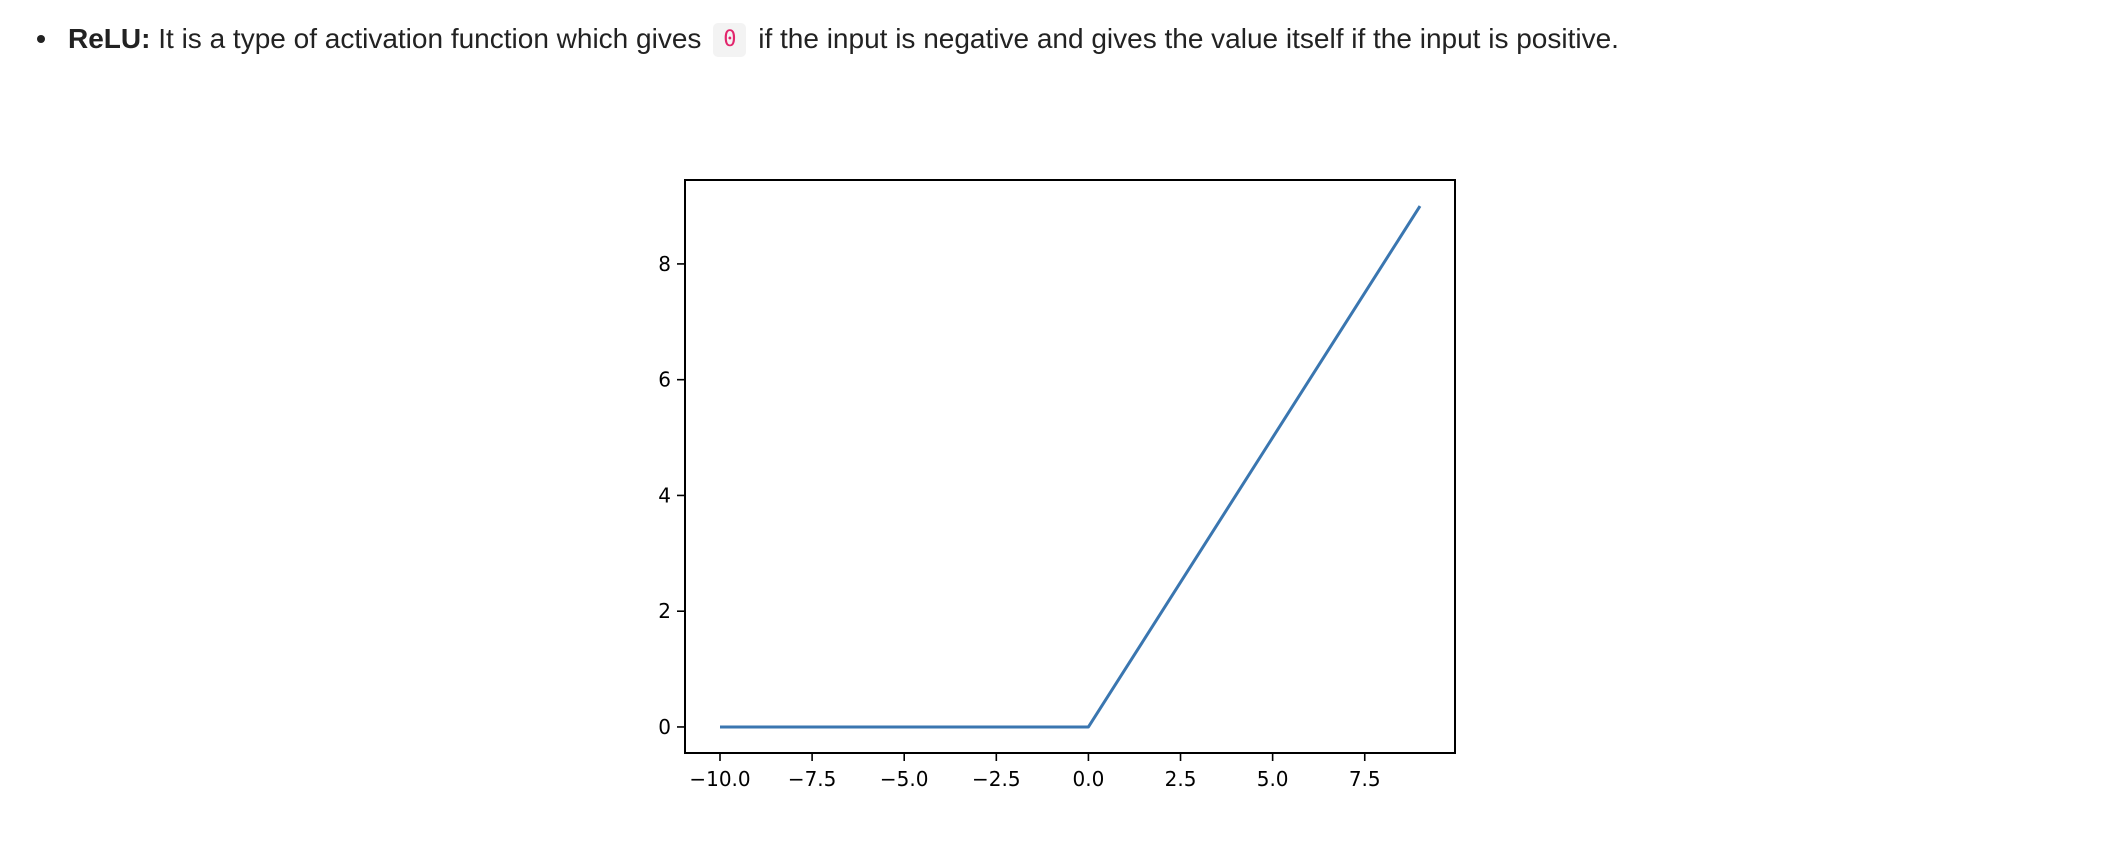 The width and height of the screenshot is (2108, 852). What do you see at coordinates (1181, 779) in the screenshot?
I see `x-tick-label: 2.5` at bounding box center [1181, 779].